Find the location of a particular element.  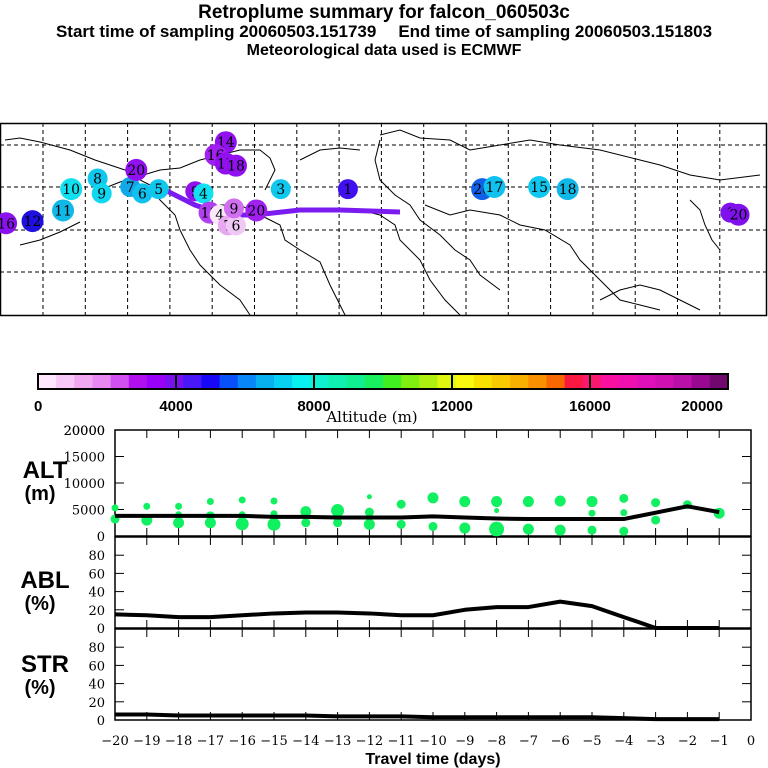

cluster-label: 18 is located at coordinates (568, 190).